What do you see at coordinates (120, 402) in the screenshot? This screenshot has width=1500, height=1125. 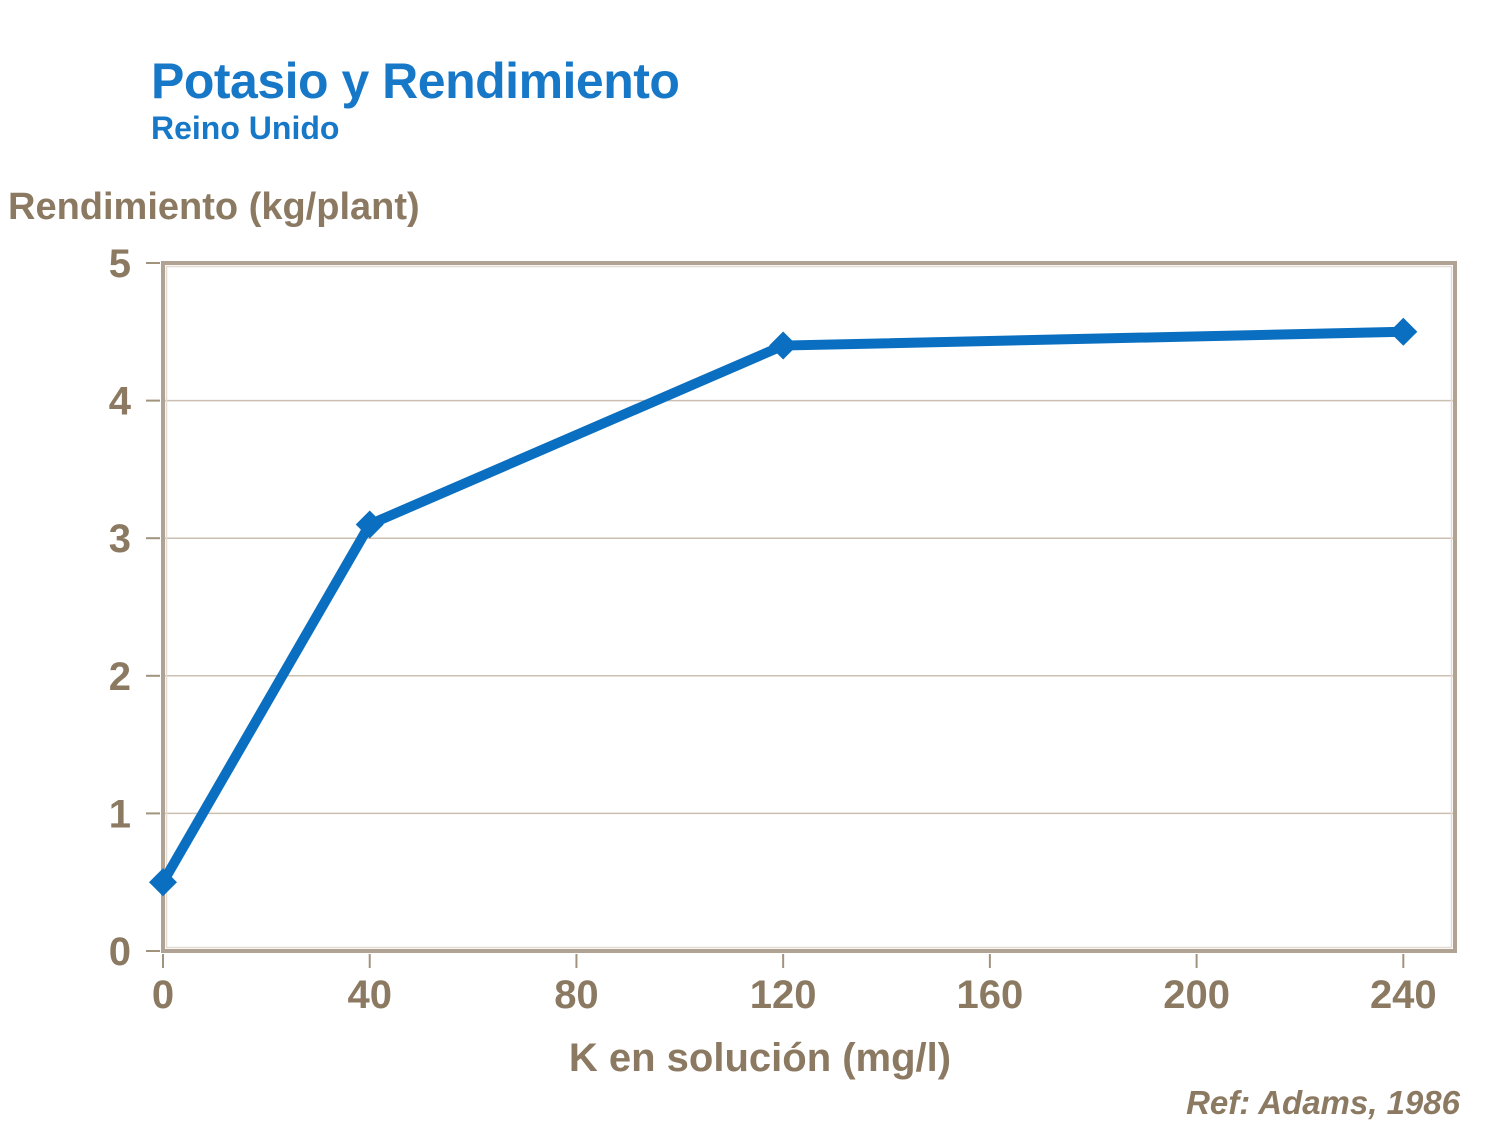 I see `y-tick-label: 4` at bounding box center [120, 402].